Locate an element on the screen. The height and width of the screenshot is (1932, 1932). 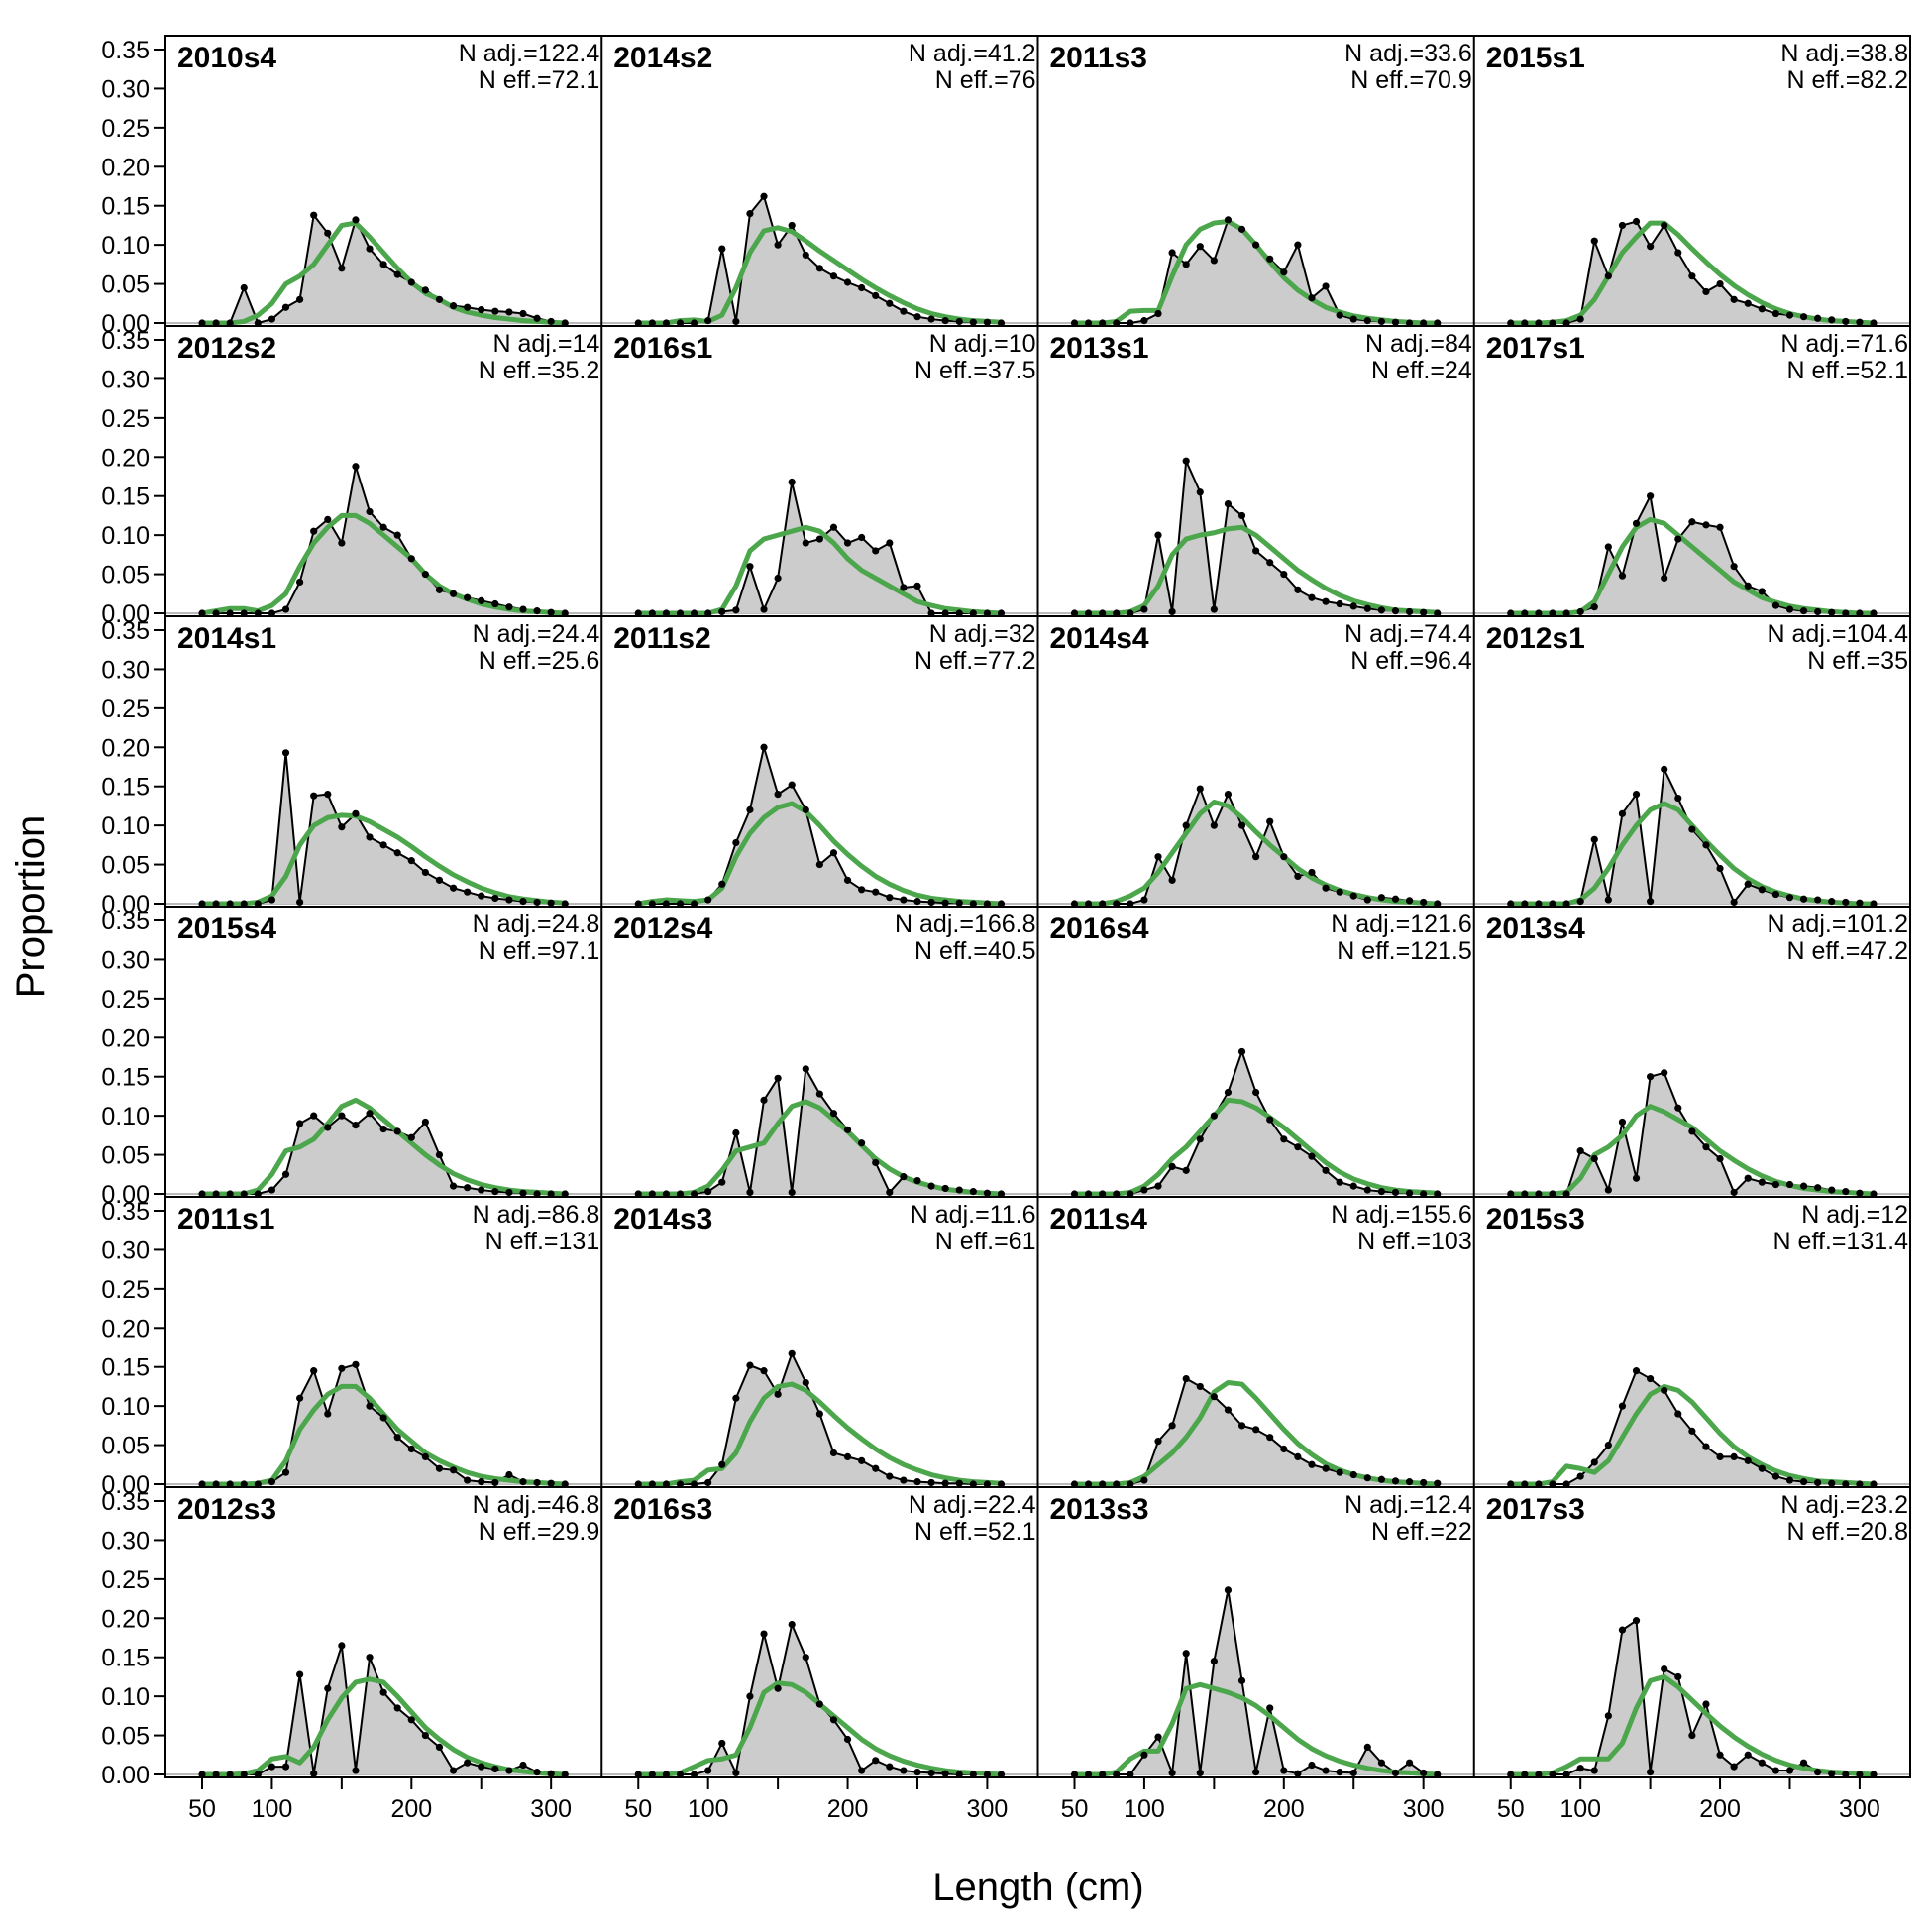
panel-label: 2015s1 is located at coordinates (1535, 58).